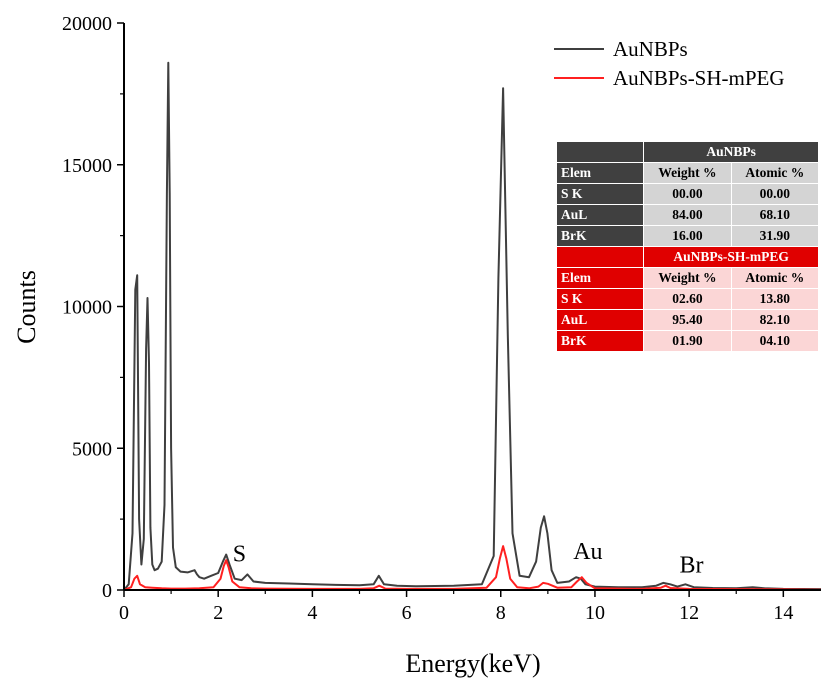 The height and width of the screenshot is (682, 821). Describe the element at coordinates (731, 152) in the screenshot. I see `group-title: AuNBPs` at that location.